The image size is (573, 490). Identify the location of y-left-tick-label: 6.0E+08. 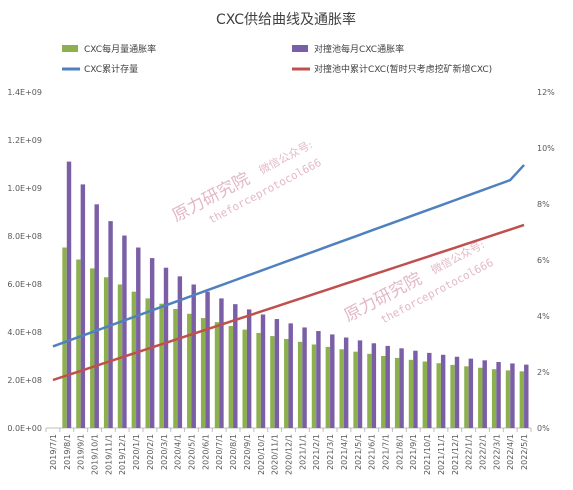
(24, 284).